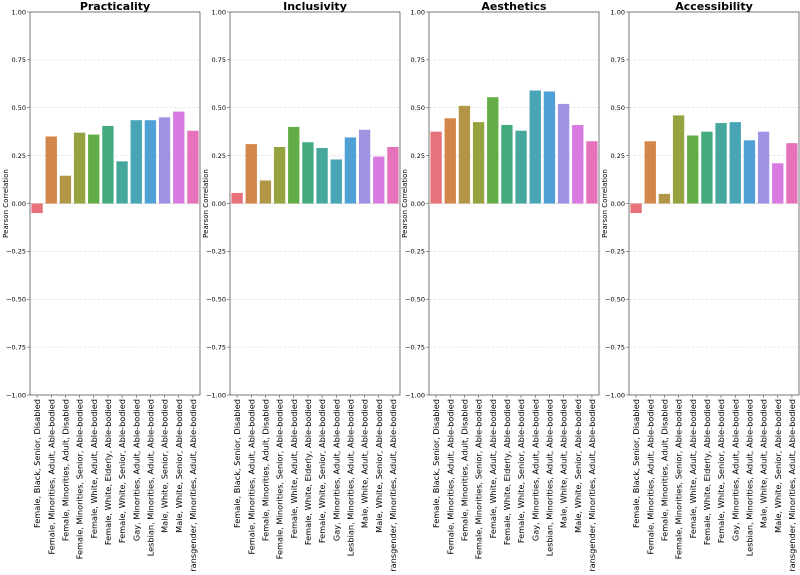 This screenshot has height=575, width=800. Describe the element at coordinates (507, 472) in the screenshot. I see `aesthetics-xtick-label: Female, White, Elderly, Able-bodied` at that location.